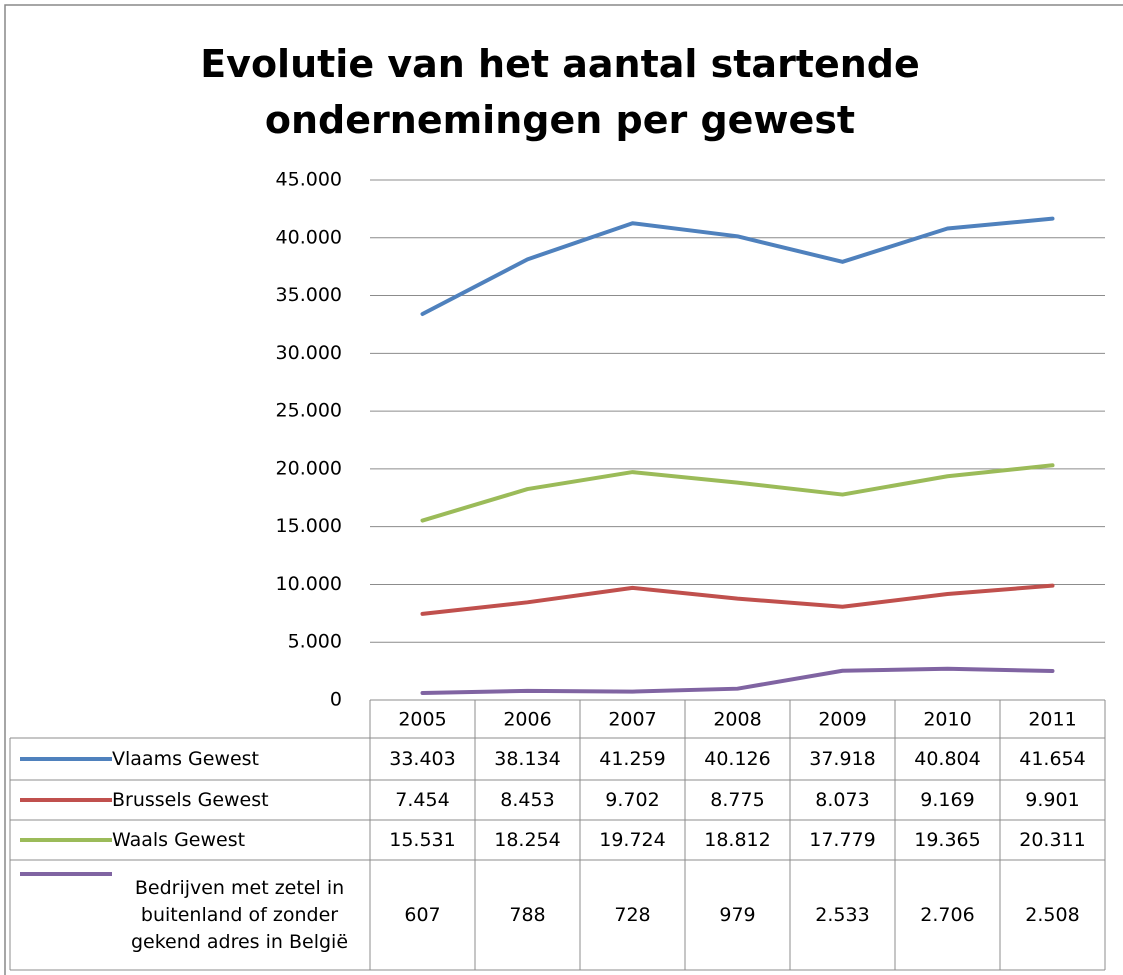  I want to click on data-label: 2.508, so click(1052, 914).